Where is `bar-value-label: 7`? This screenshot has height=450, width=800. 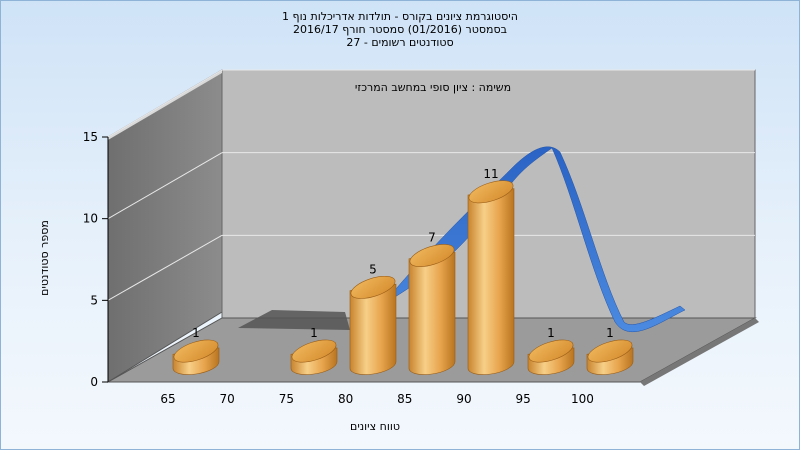
bar-value-label: 7 is located at coordinates (432, 238).